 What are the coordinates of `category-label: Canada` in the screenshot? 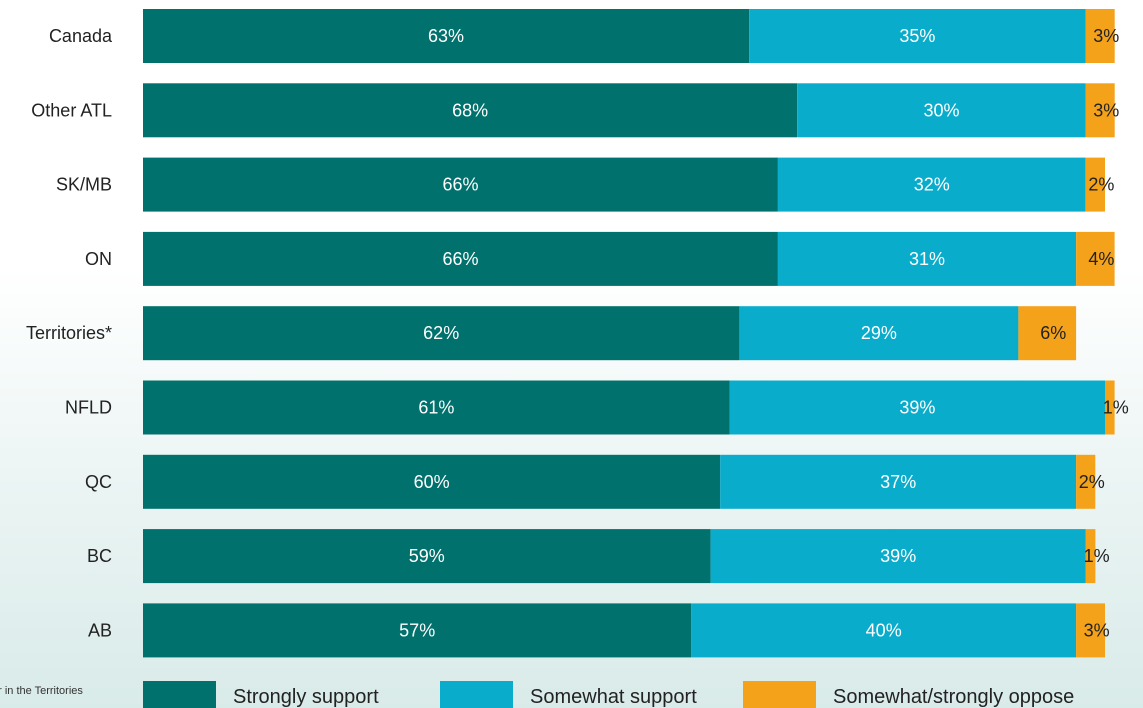 It's located at (81, 36).